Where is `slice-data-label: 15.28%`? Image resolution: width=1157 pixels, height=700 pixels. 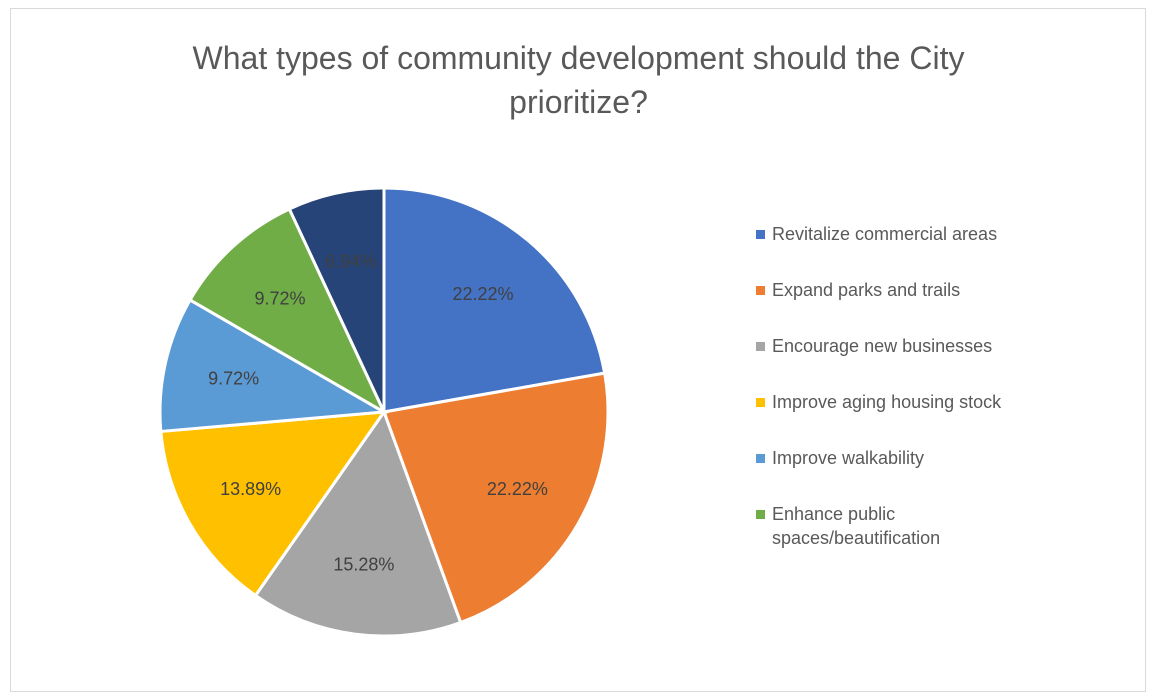
slice-data-label: 15.28% is located at coordinates (363, 565).